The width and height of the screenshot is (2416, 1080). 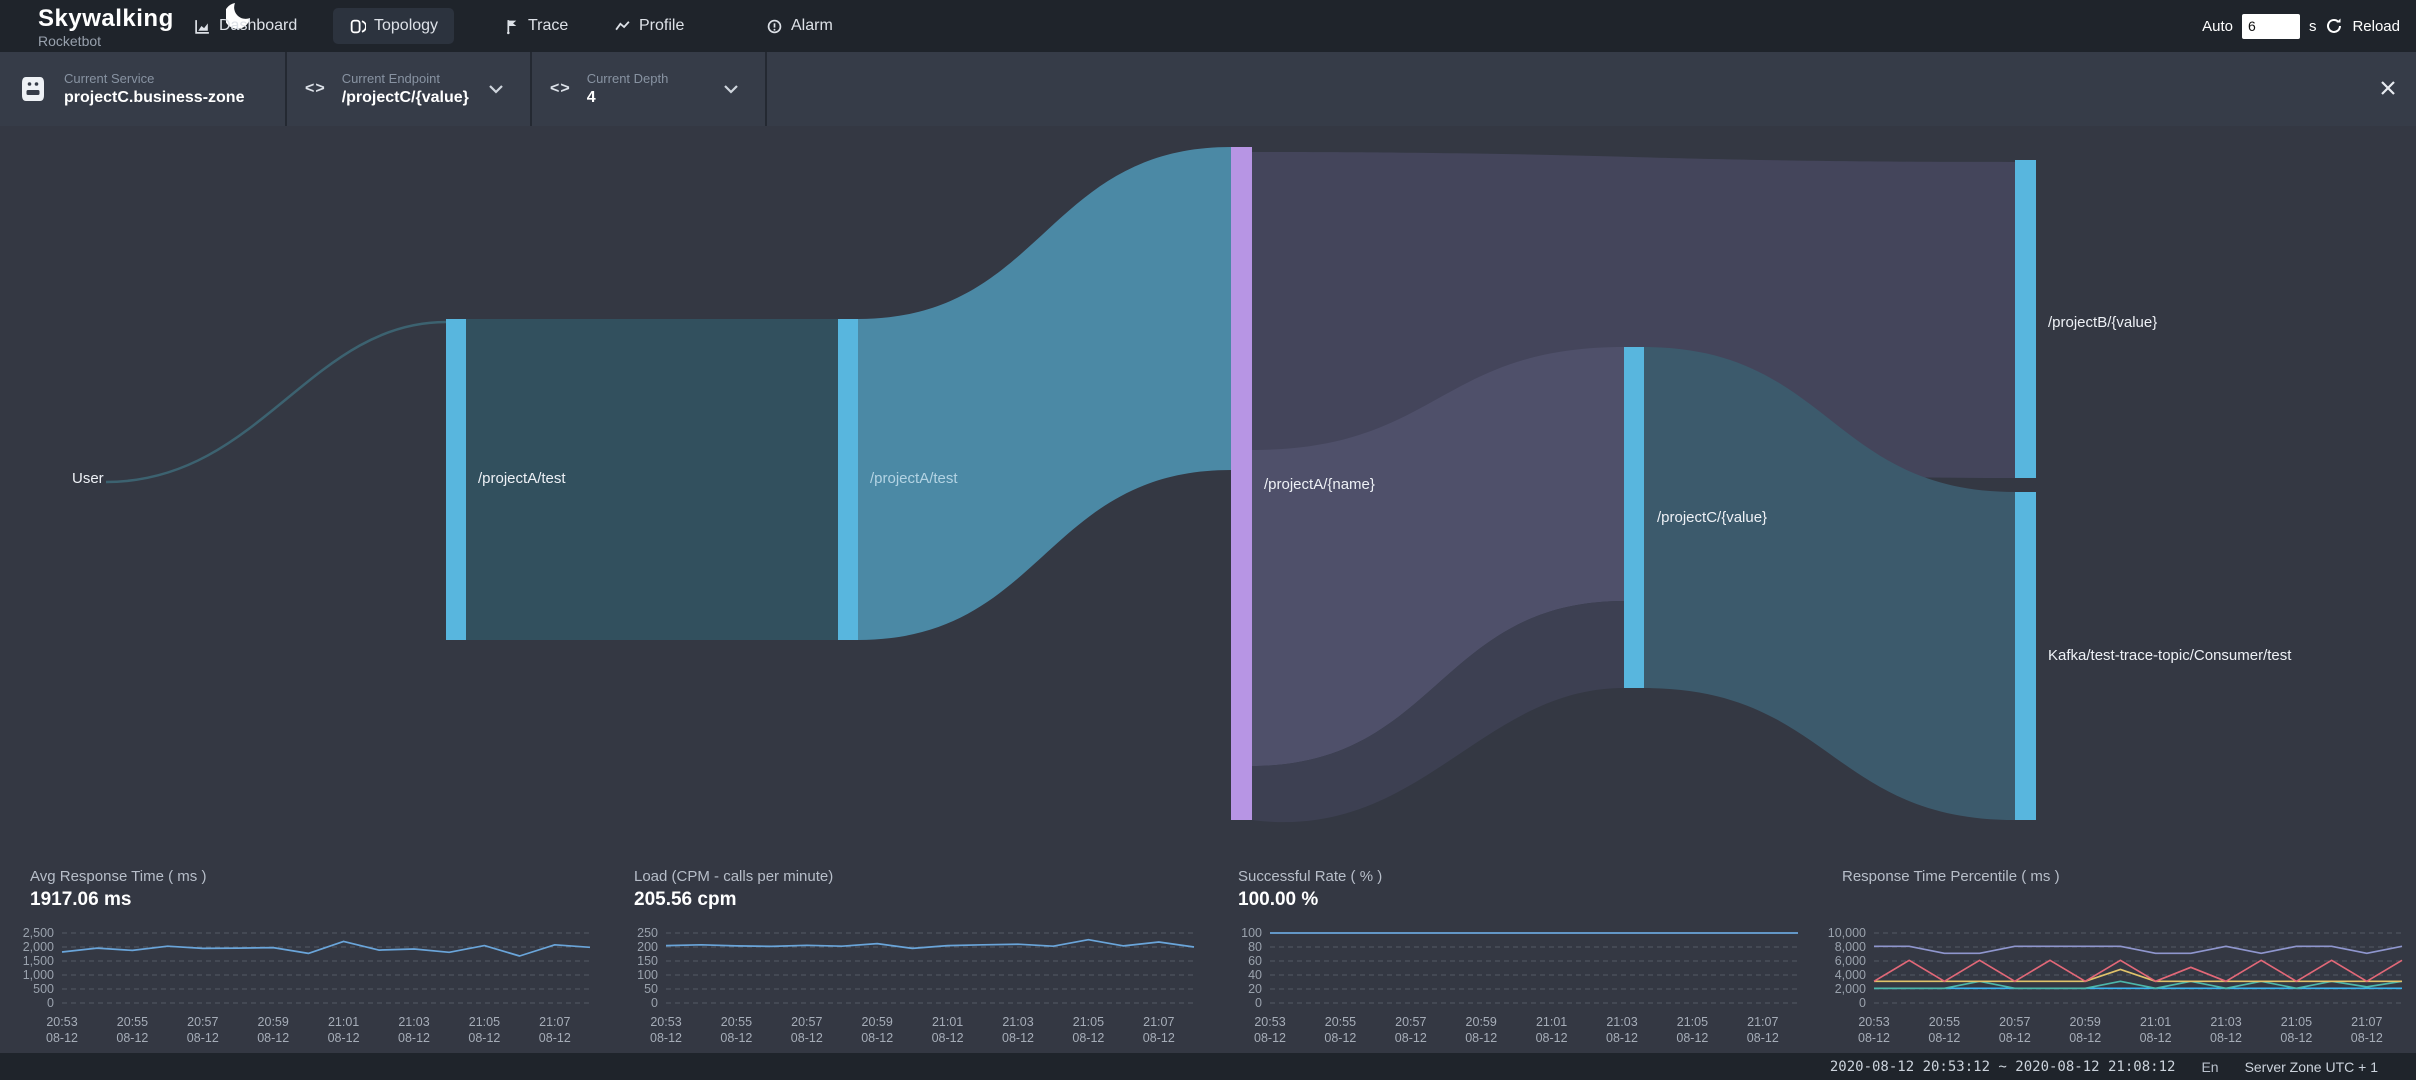 What do you see at coordinates (662, 25) in the screenshot?
I see `tab-label: Profile` at bounding box center [662, 25].